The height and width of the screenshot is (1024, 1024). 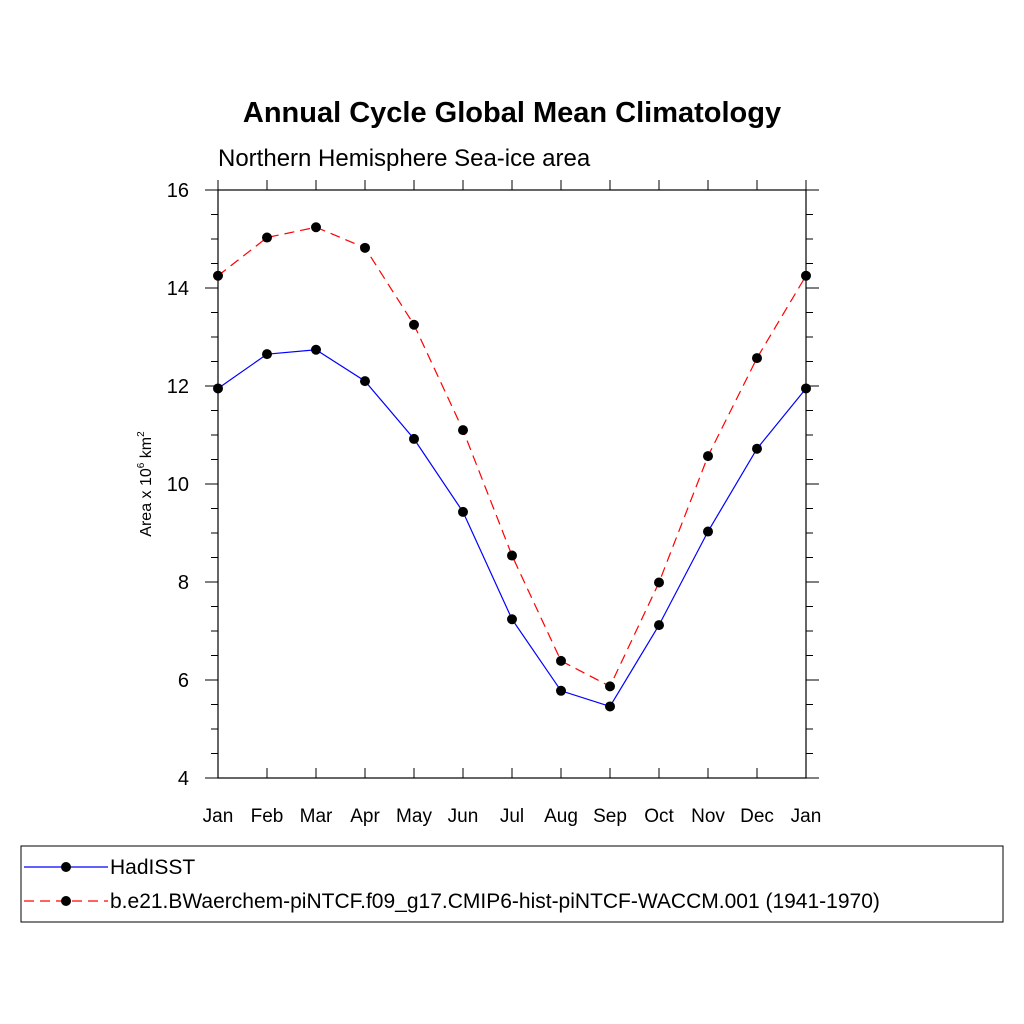 I want to click on x-tick-label: Feb, so click(x=267, y=816).